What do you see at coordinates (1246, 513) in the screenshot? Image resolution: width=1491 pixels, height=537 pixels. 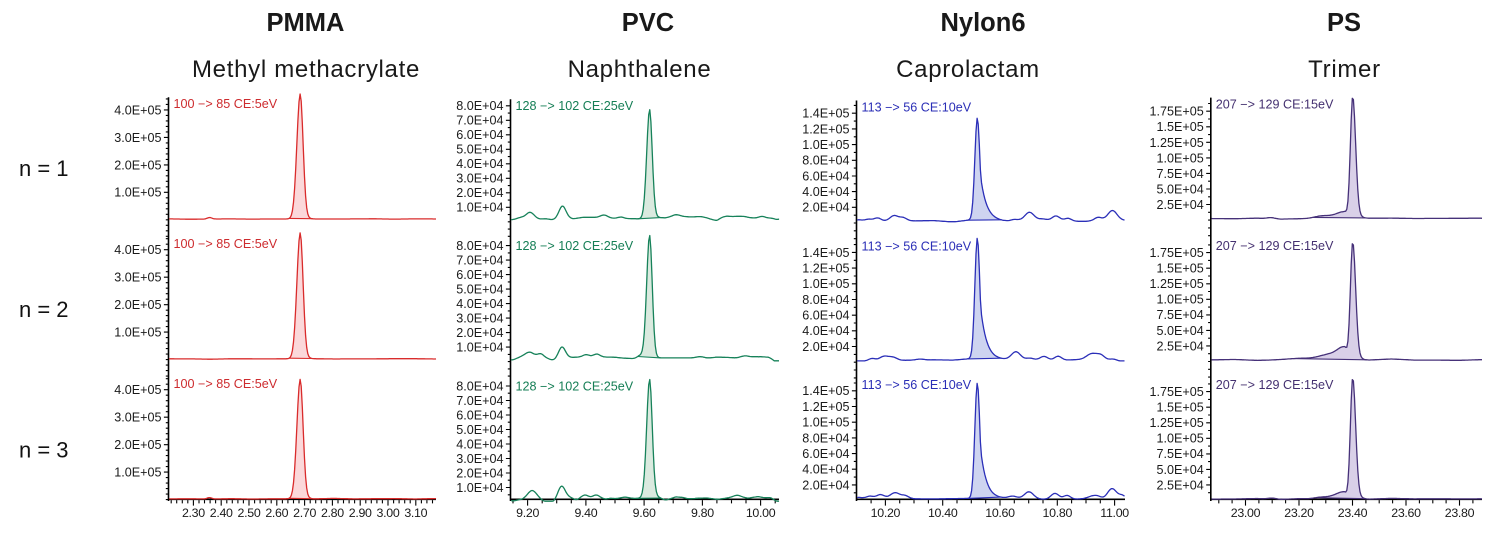 I see `svg-text: 23.00` at bounding box center [1246, 513].